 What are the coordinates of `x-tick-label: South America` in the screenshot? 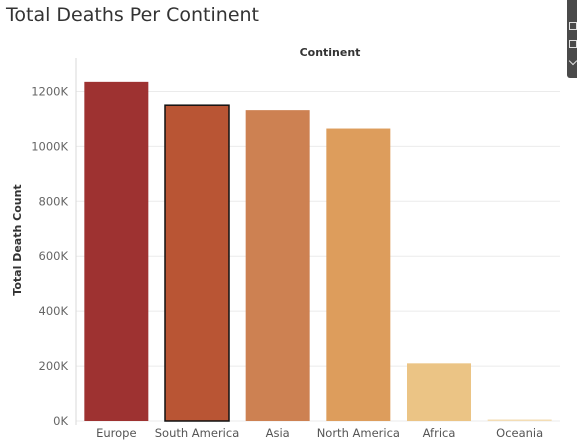 It's located at (197, 433).